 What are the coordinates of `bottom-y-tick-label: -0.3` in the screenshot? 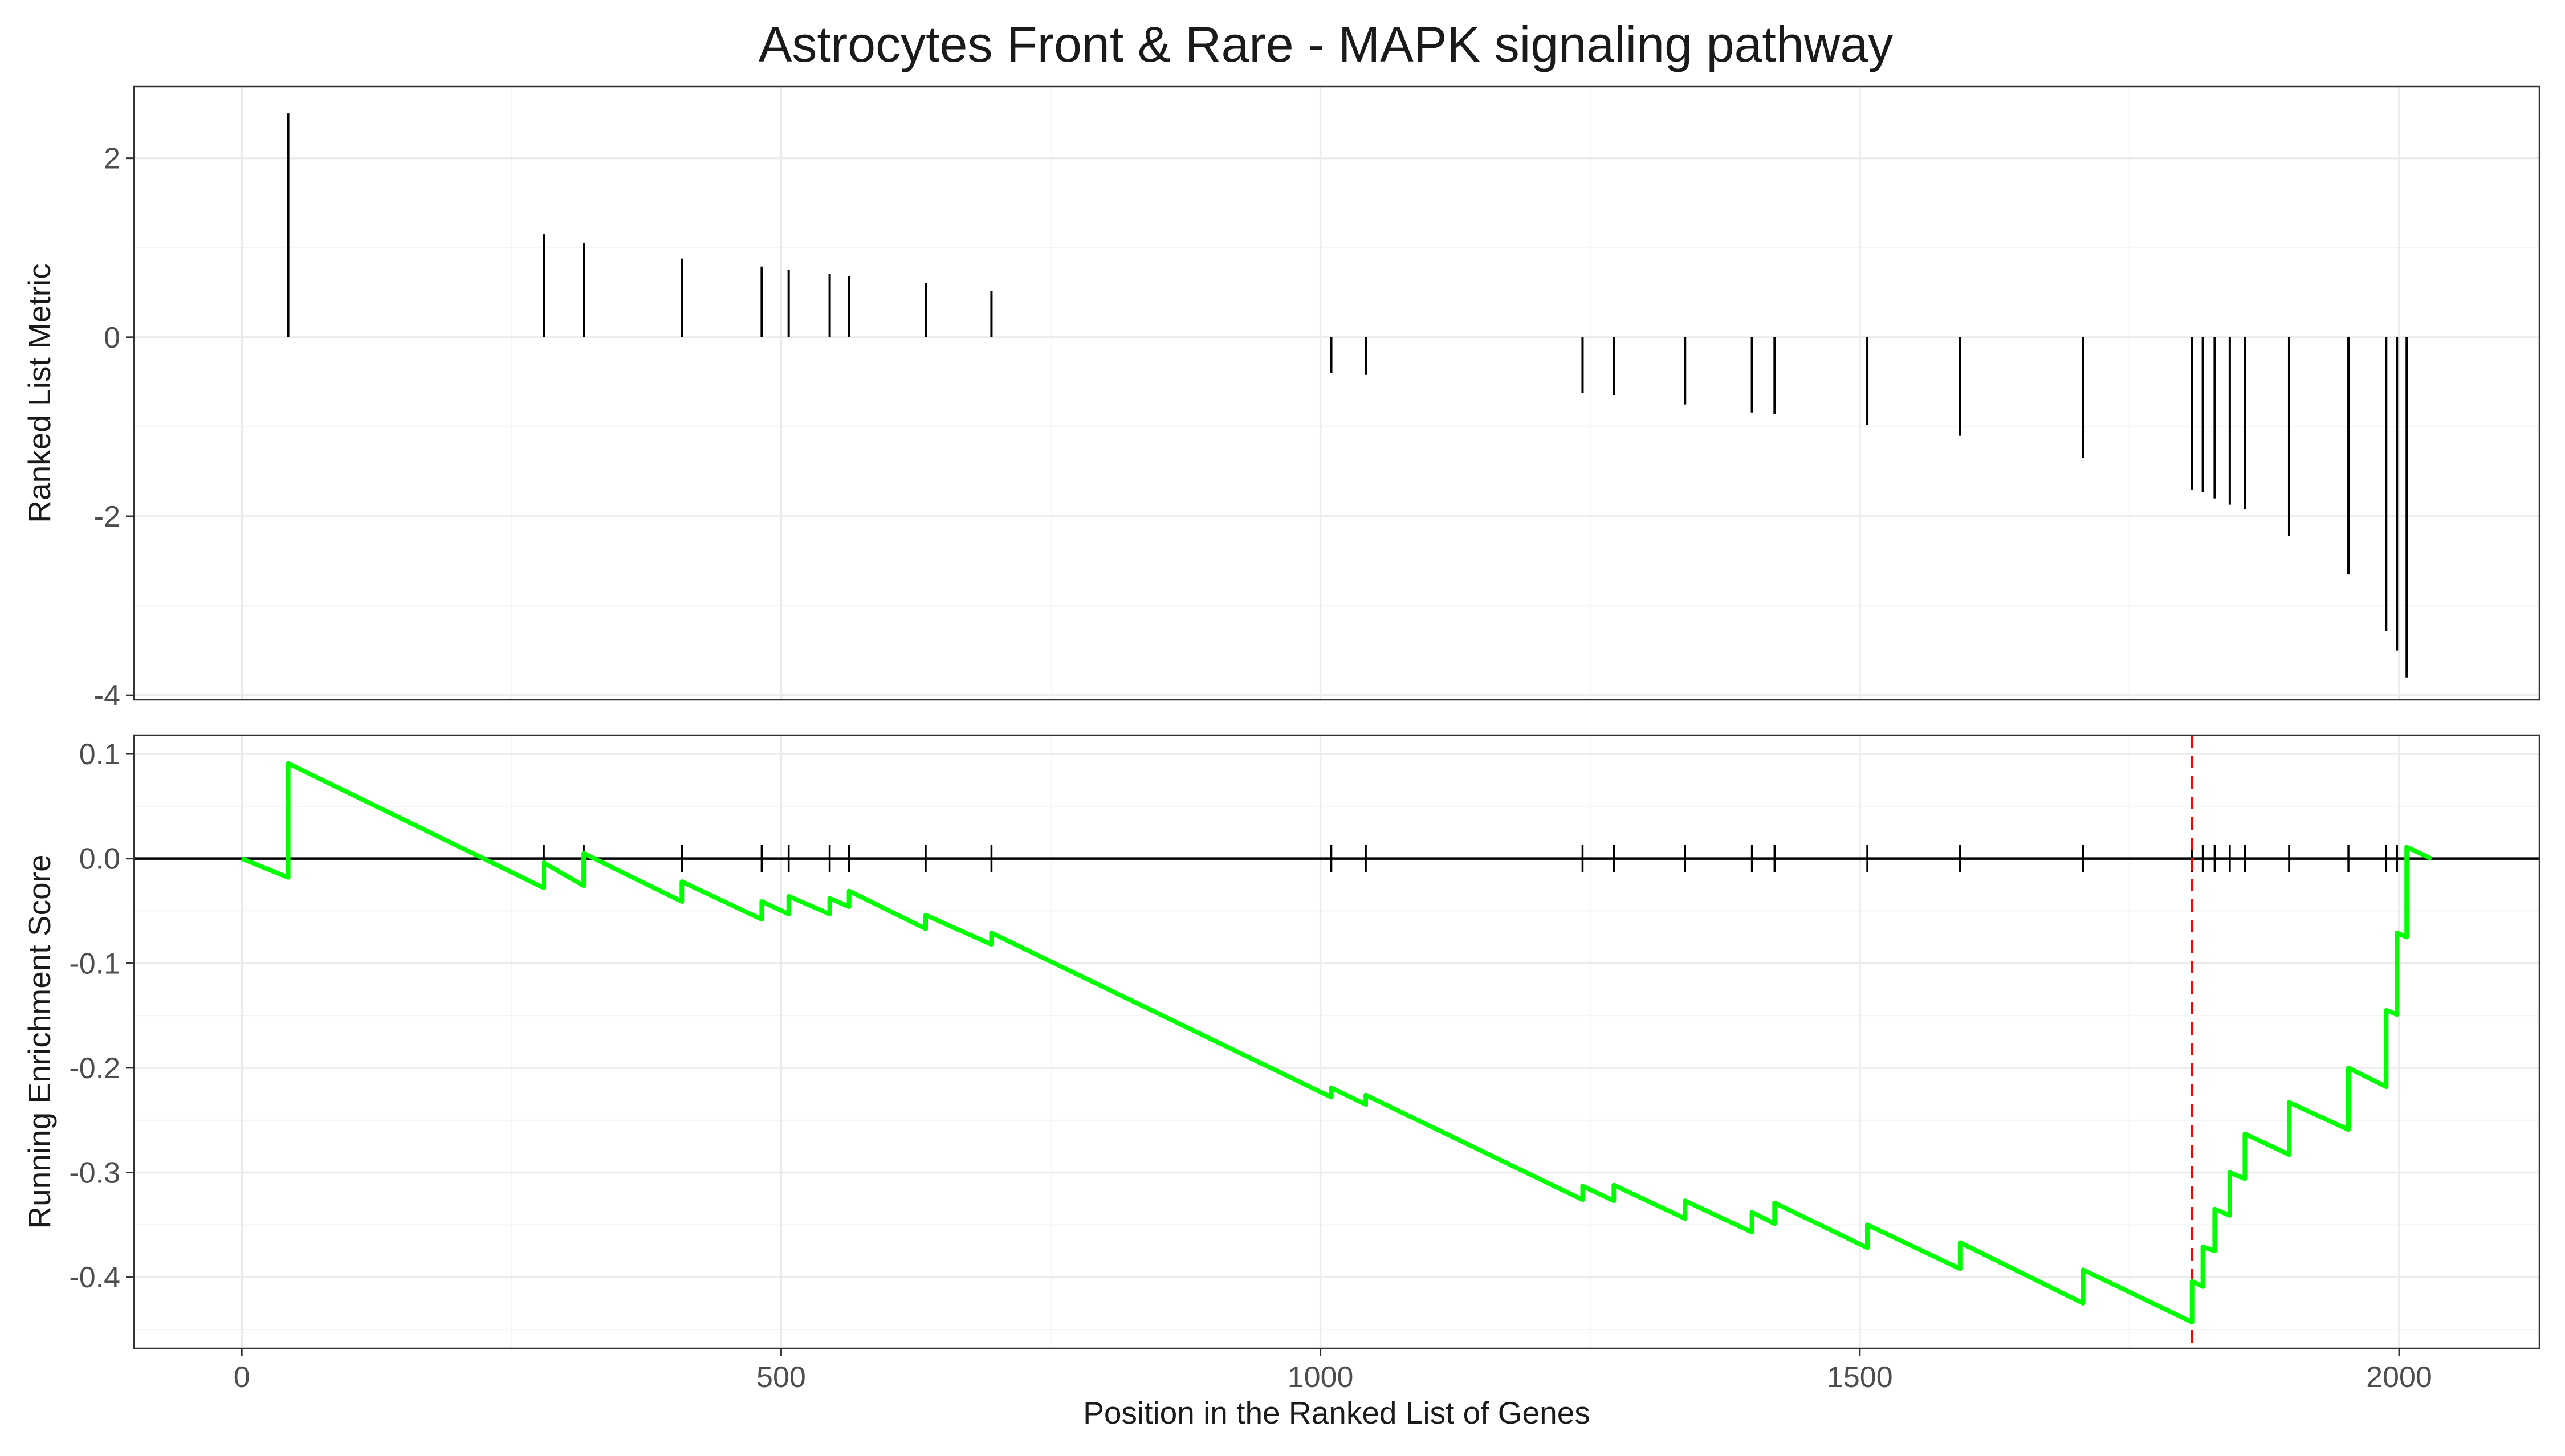 It's located at (94, 1173).